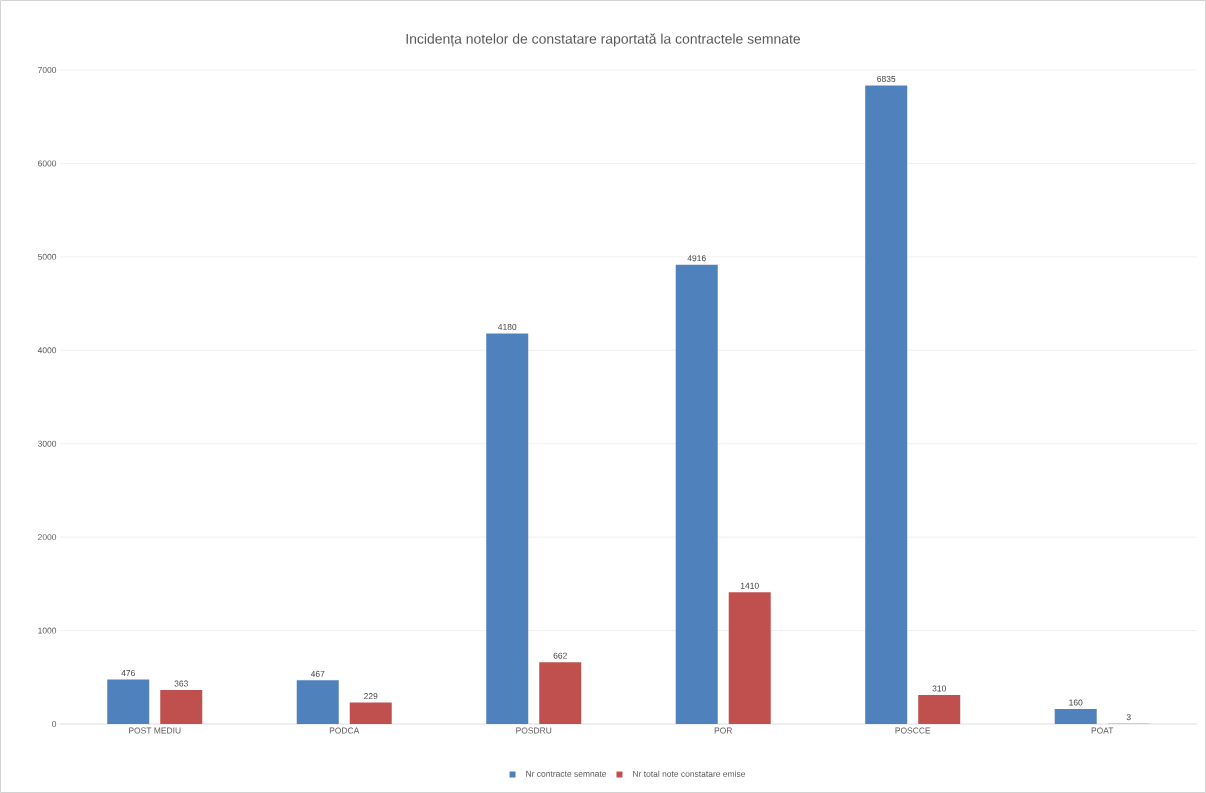 This screenshot has height=793, width=1206. Describe the element at coordinates (696, 258) in the screenshot. I see `data-label: 4916` at that location.